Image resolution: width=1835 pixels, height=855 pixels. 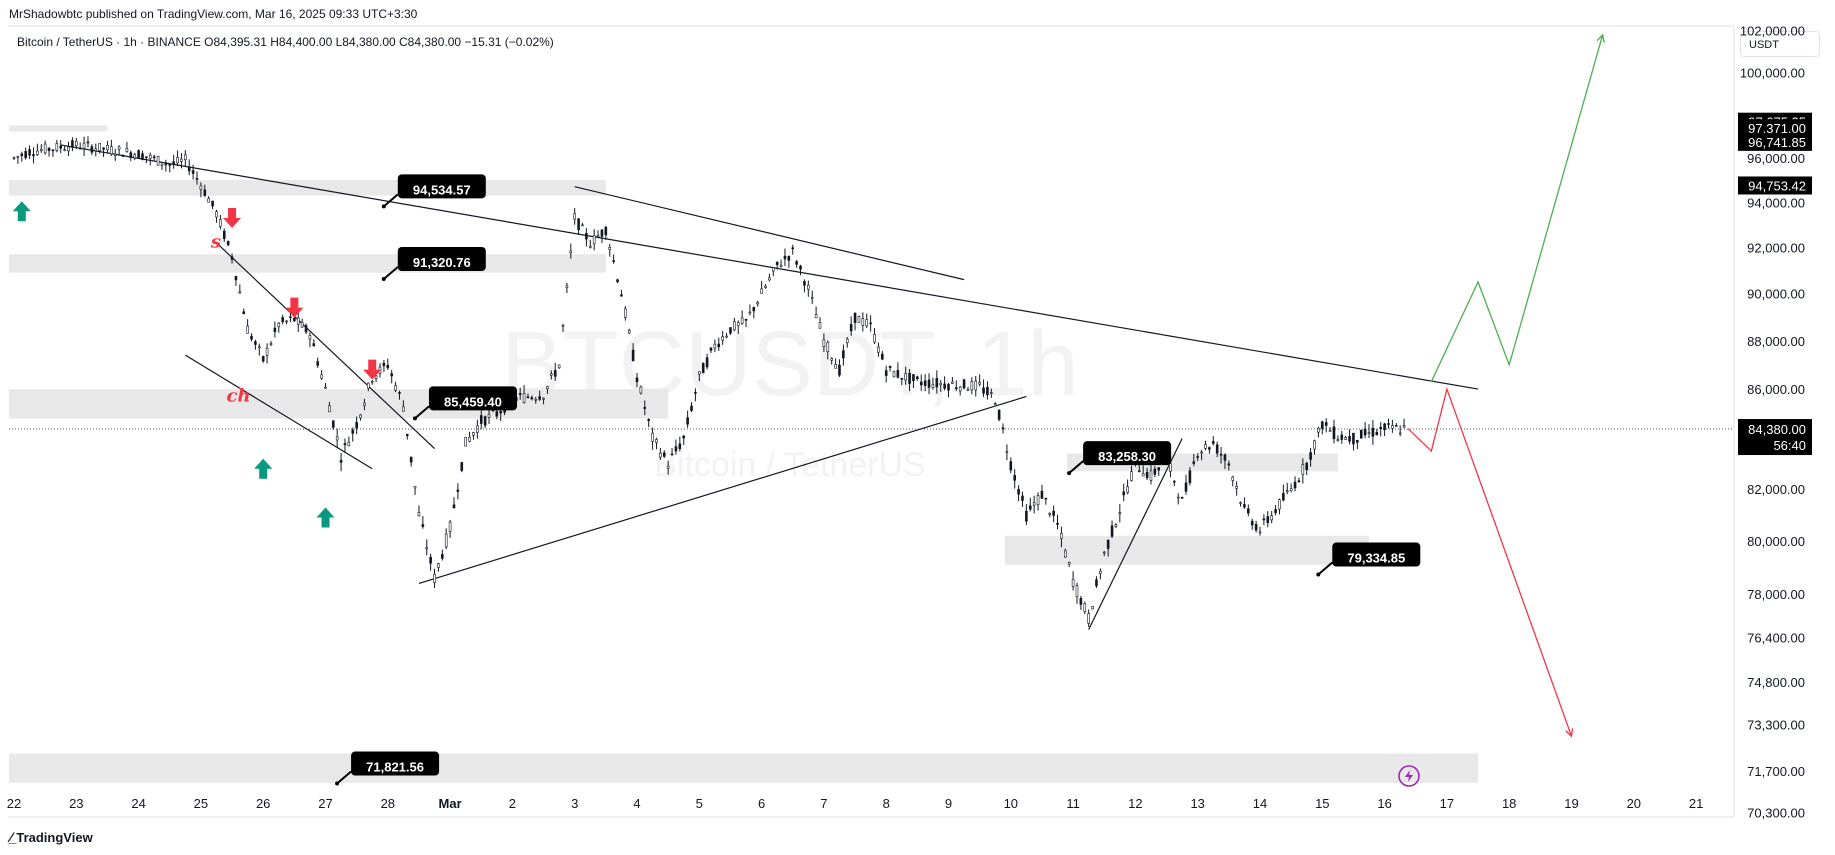 What do you see at coordinates (1073, 803) in the screenshot?
I see `x-tick-label: 11` at bounding box center [1073, 803].